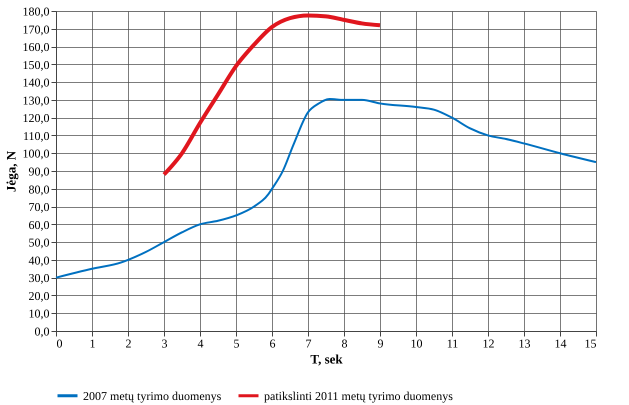 This screenshot has width=629, height=405. Describe the element at coordinates (309, 343) in the screenshot. I see `x-tick-label: 7` at that location.